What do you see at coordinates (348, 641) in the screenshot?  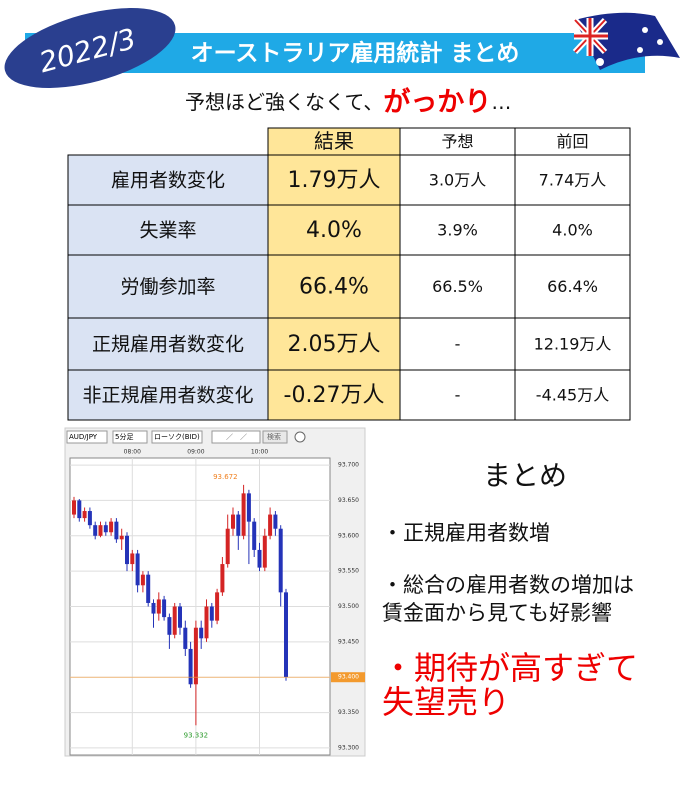 I see `y-tick-label: 93.450` at bounding box center [348, 641].